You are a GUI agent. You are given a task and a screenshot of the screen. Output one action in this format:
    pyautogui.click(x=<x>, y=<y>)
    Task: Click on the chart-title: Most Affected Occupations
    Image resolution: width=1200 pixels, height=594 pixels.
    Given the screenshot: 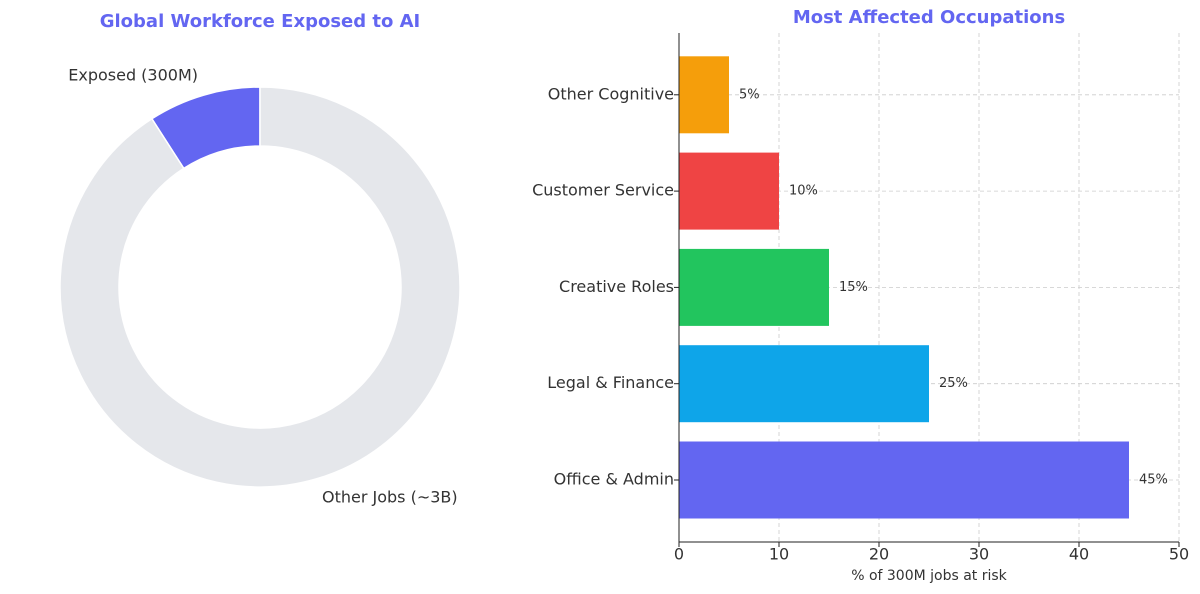 What is the action you would take?
    pyautogui.click(x=929, y=17)
    